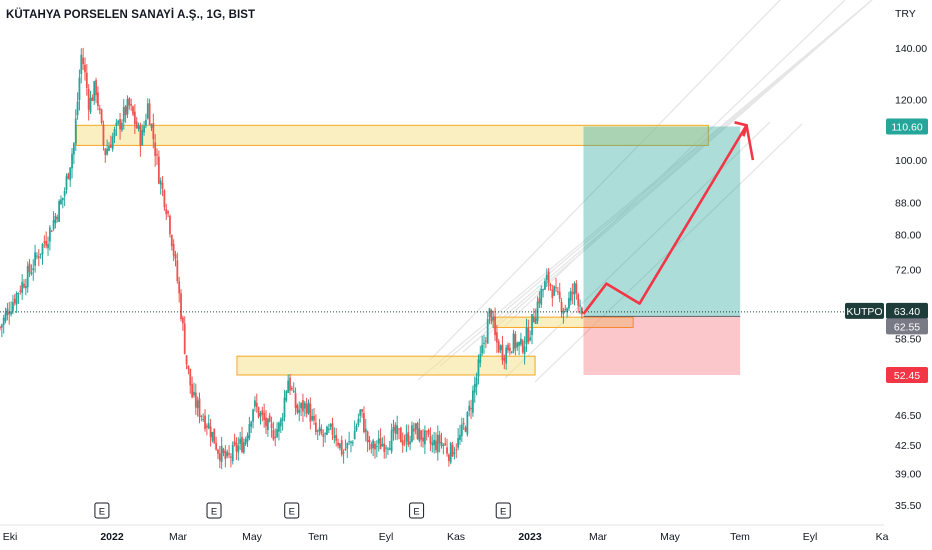  What do you see at coordinates (662, 221) in the screenshot?
I see `profit-area` at bounding box center [662, 221].